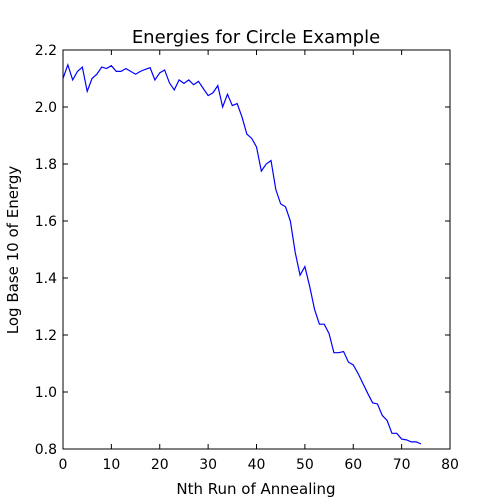 Image resolution: width=500 pixels, height=500 pixels. Describe the element at coordinates (46, 222) in the screenshot. I see `y-tick-label: 1.6` at that location.